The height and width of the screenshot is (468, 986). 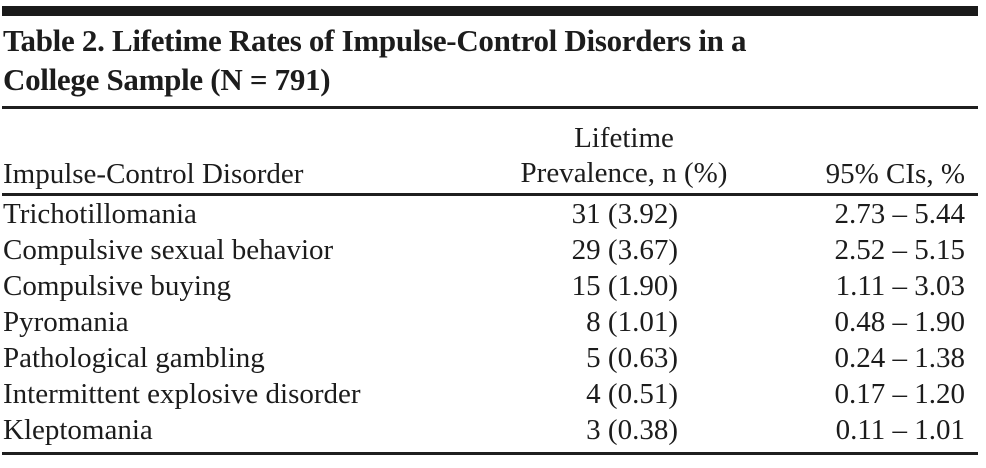 What do you see at coordinates (100, 213) in the screenshot?
I see `cell-disorder: Trichotillomania` at bounding box center [100, 213].